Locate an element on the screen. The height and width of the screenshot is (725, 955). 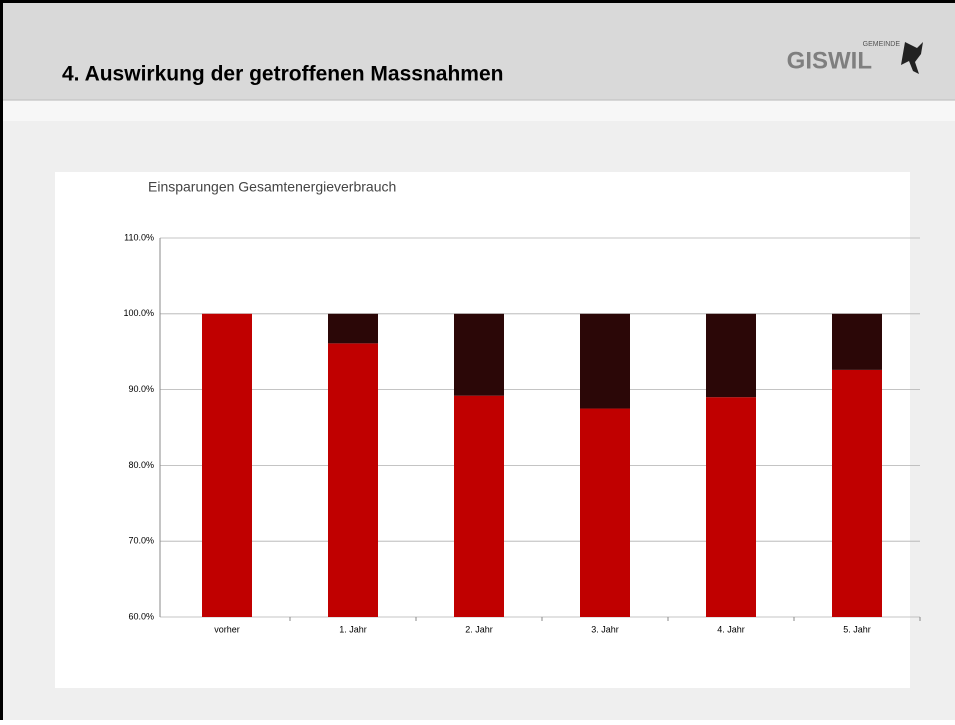
header-sub-band is located at coordinates (477, 111).